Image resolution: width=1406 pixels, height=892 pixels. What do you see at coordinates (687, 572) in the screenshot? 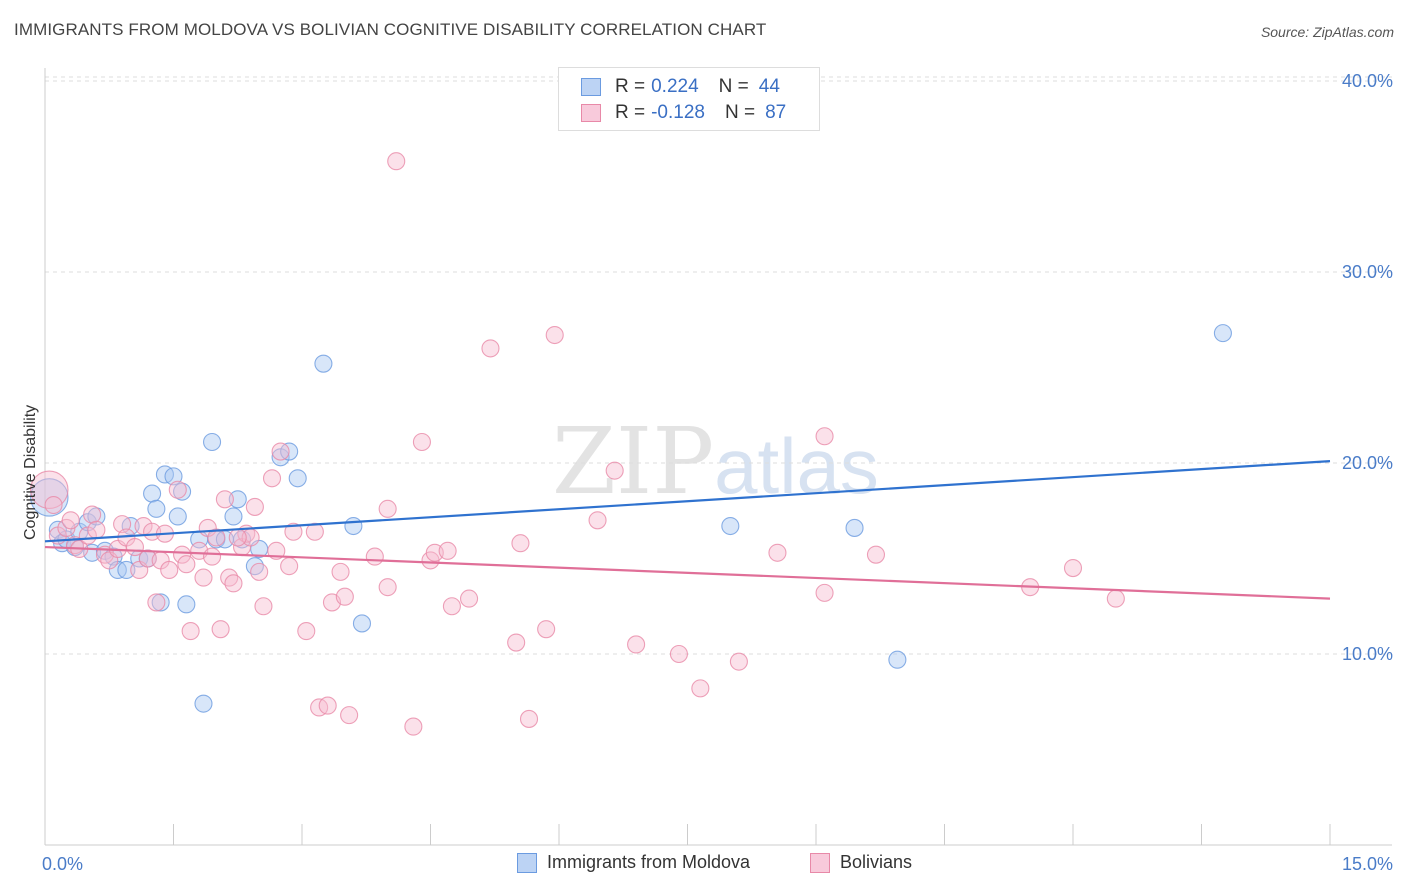
I see `trend-line-bolivian` at bounding box center [687, 572].